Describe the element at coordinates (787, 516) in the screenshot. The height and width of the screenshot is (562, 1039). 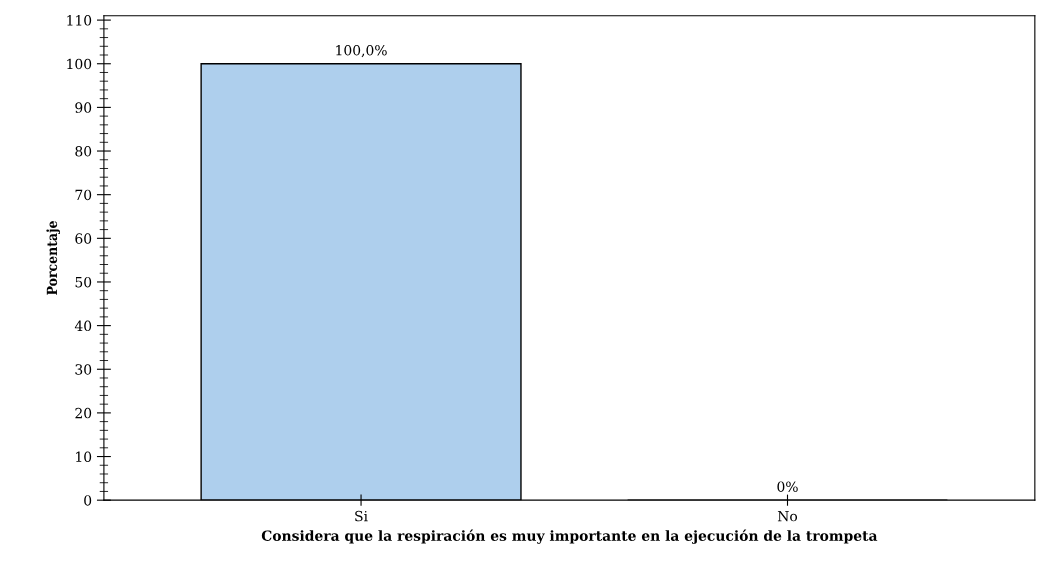
I see `x-tick-label: No` at that location.